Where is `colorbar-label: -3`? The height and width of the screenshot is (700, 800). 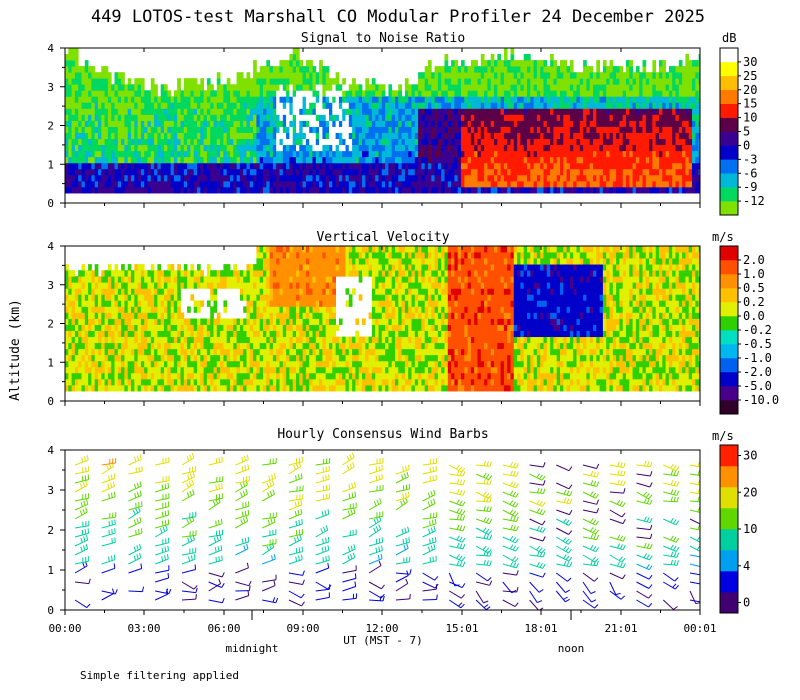 colorbar-label: -3 is located at coordinates (750, 159).